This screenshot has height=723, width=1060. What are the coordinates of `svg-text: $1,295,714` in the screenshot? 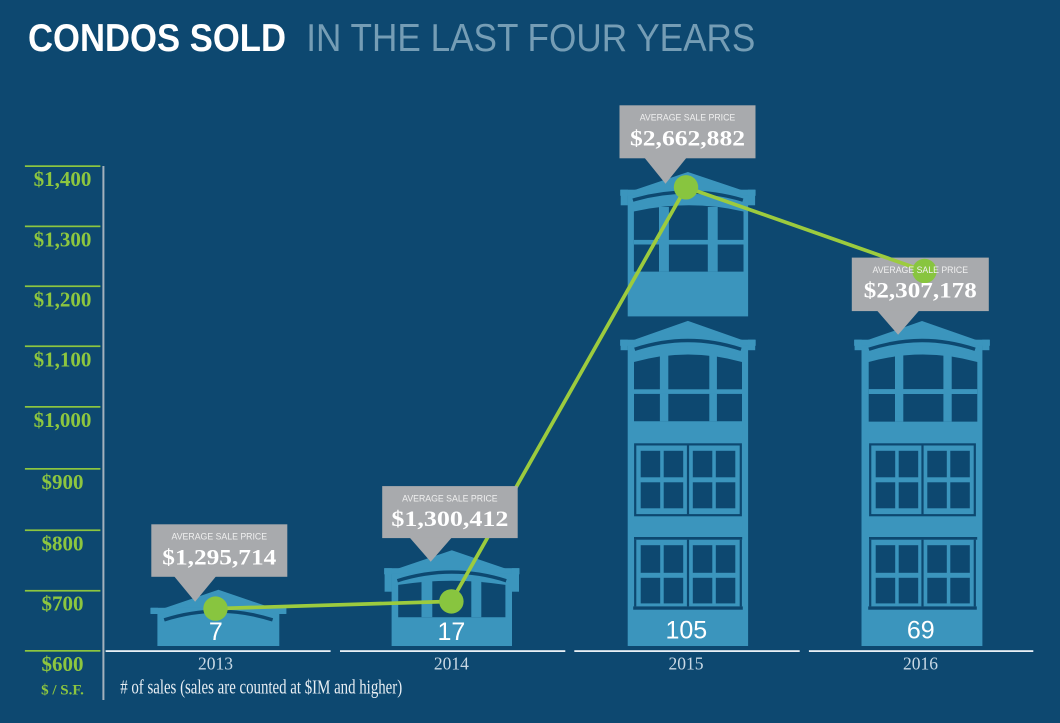 It's located at (219, 556).